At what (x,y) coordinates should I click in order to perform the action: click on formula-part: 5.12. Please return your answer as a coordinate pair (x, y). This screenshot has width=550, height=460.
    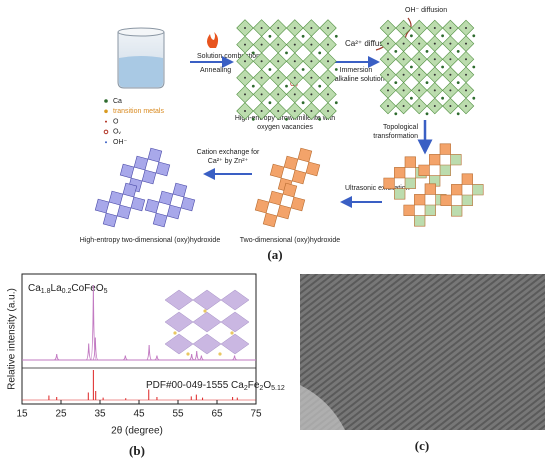
    Looking at the image, I should click on (278, 388).